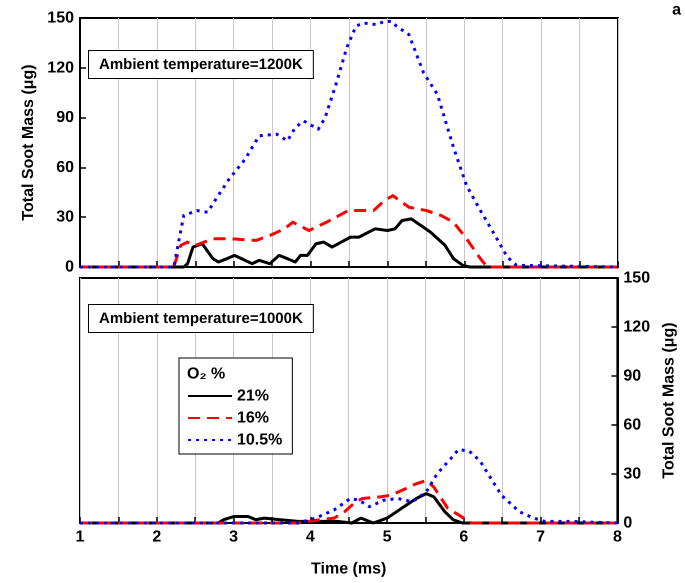 The height and width of the screenshot is (583, 685). I want to click on y-tick-label: 60, so click(65, 167).